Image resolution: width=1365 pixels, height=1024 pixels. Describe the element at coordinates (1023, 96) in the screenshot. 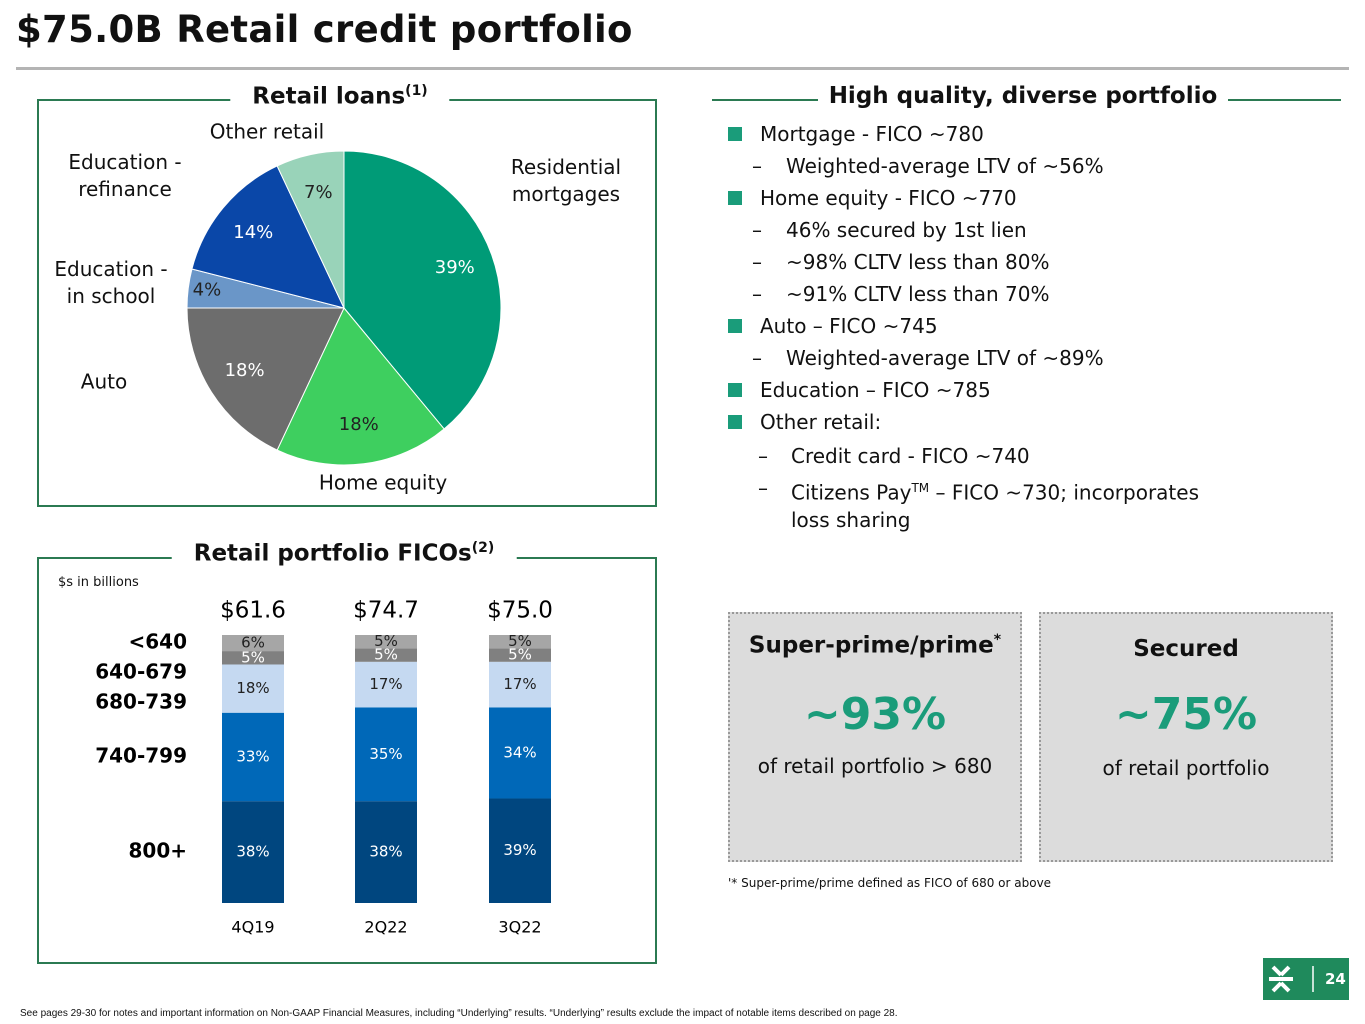

I see `portfolio-title: High quality, diverse portfolio` at that location.